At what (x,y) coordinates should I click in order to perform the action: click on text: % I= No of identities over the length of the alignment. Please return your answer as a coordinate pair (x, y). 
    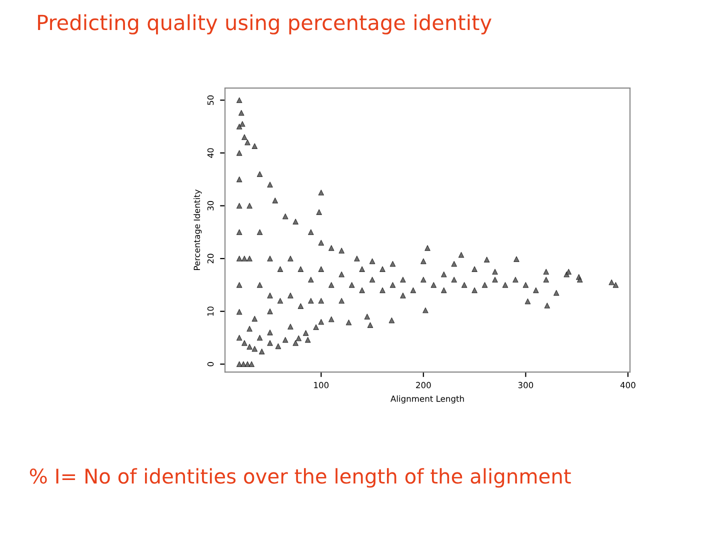
    Looking at the image, I should click on (300, 478).